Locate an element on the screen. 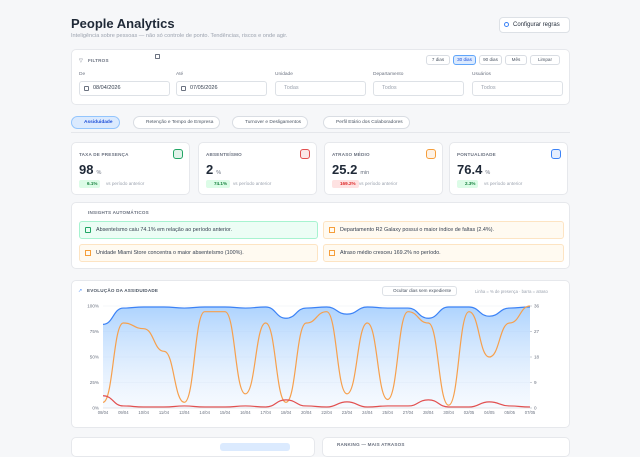 The image size is (640, 457). kpi-card: PONTUALIDADE 76.4% 2.3% vs período anterior is located at coordinates (508, 168).